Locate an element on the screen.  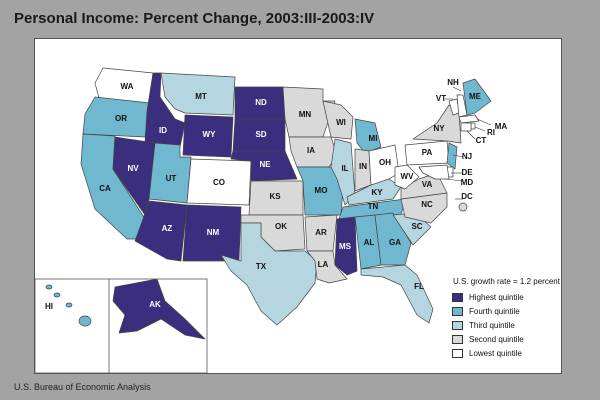
state-il is located at coordinates (343, 172).